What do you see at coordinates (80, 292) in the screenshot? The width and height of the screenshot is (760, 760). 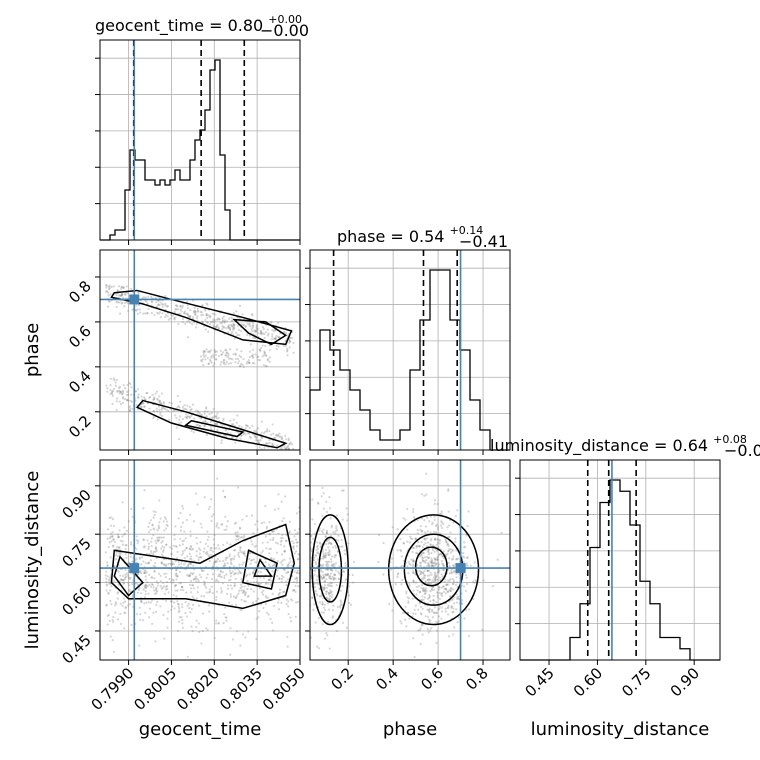 I see `ytick-label: 0.8` at bounding box center [80, 292].